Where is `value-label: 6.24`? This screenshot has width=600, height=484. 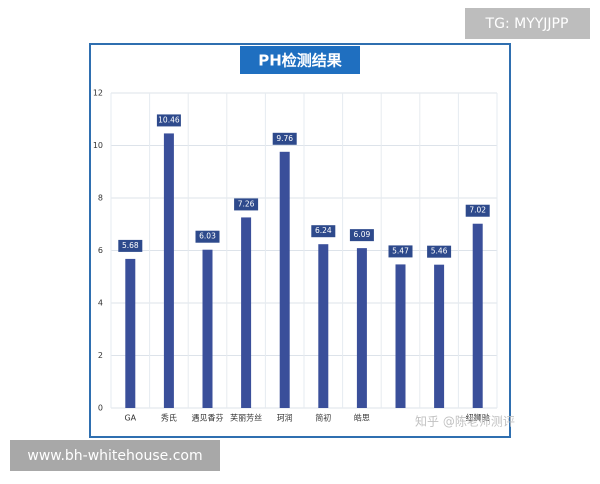 value-label: 6.24 is located at coordinates (323, 230).